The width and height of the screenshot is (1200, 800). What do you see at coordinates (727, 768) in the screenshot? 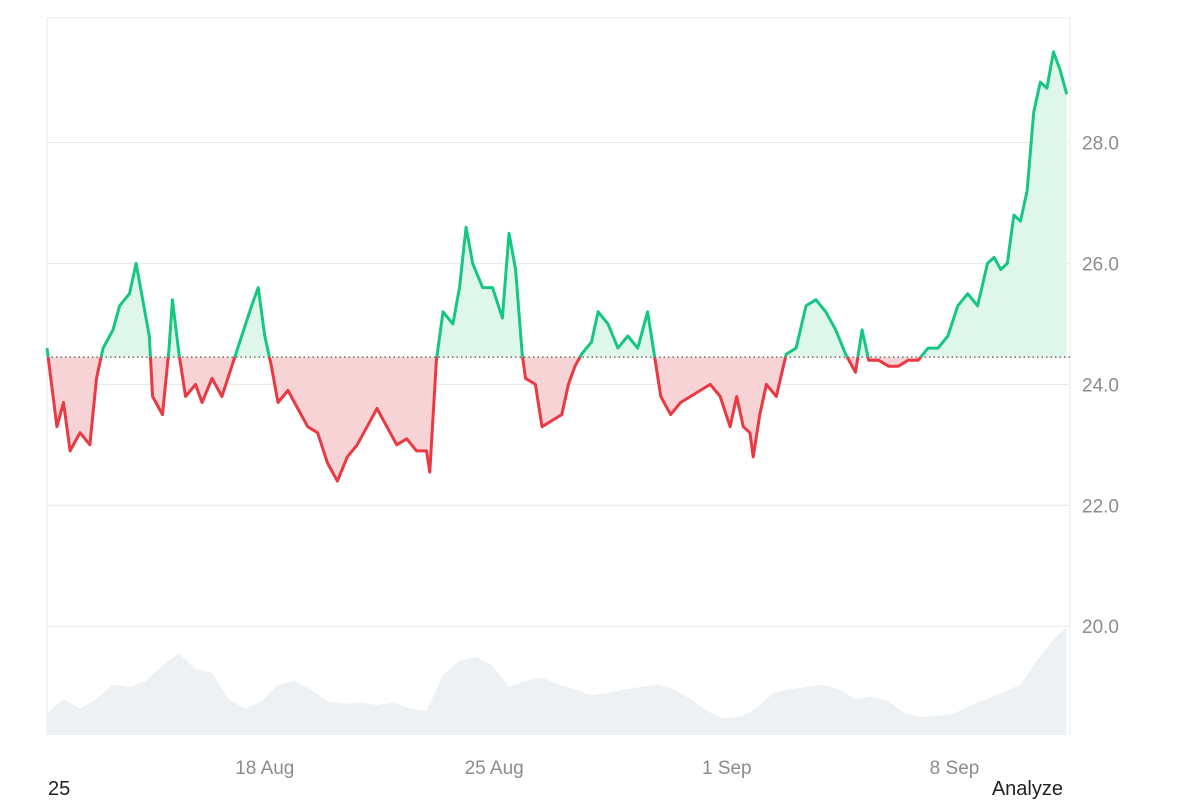
I see `x-tick-label: 1 Sep` at bounding box center [727, 768].